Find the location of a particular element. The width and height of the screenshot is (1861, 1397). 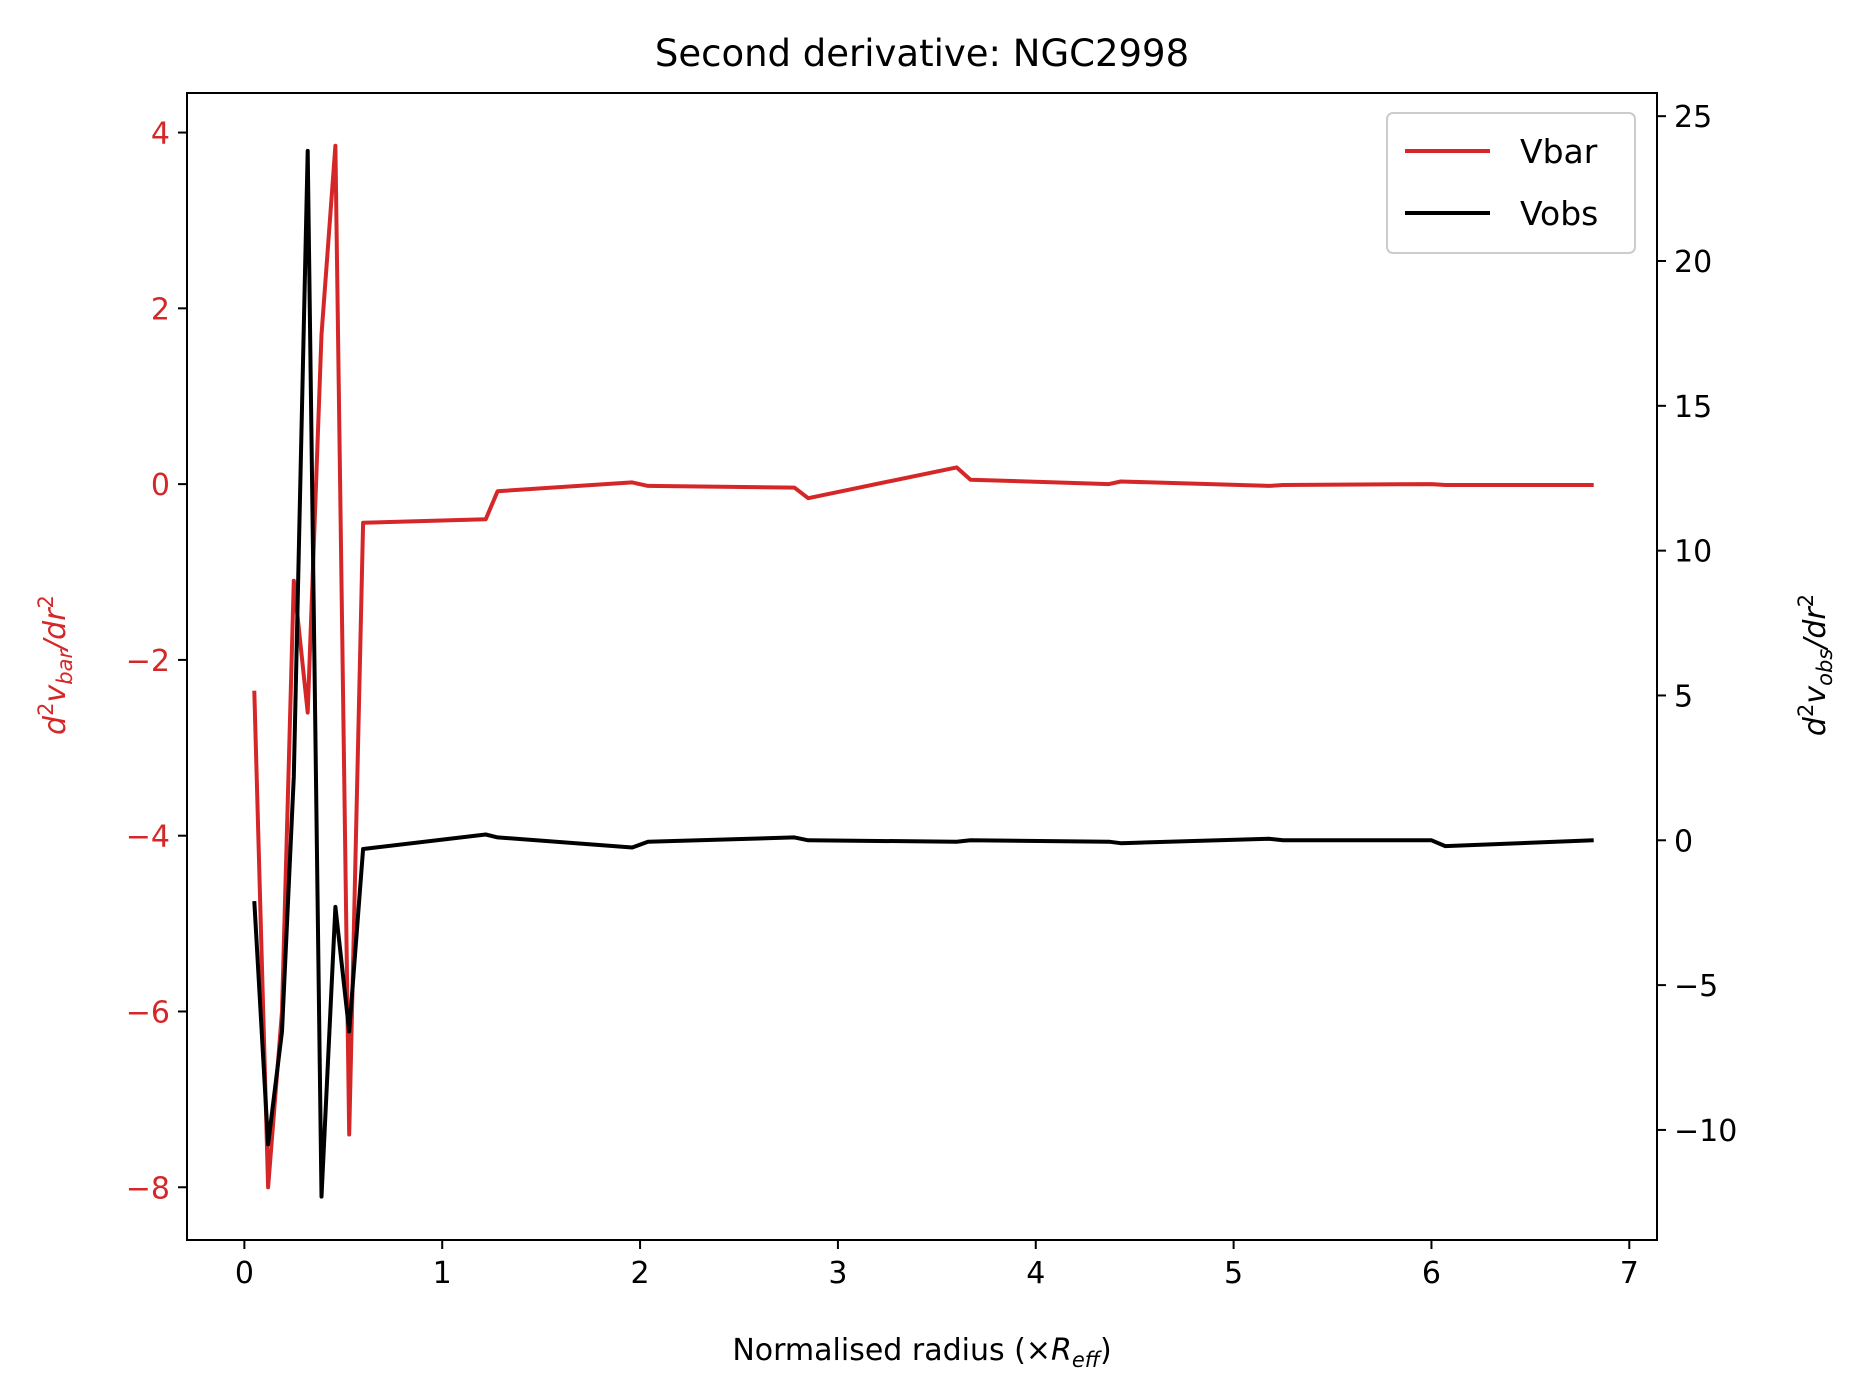

left-y-title-pre: d is located at coordinates (55, 725).